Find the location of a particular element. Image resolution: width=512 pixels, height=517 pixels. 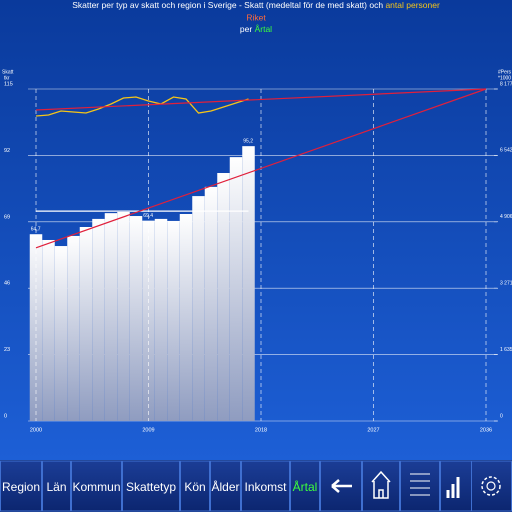

toolbar-button-label: Ålder is located at coordinates (225, 486).